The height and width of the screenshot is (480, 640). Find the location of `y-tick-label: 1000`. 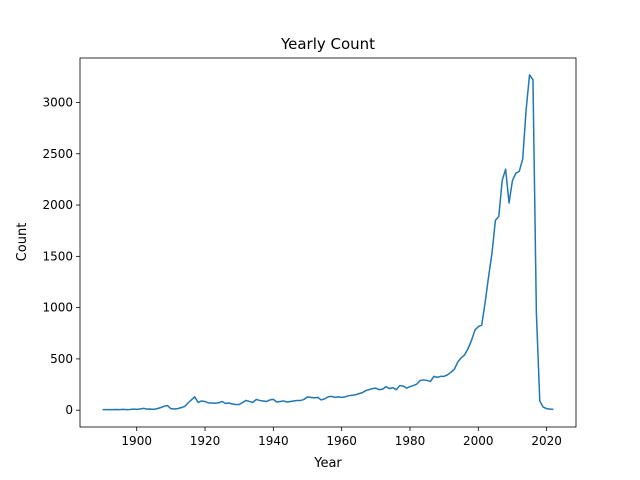

y-tick-label: 1000 is located at coordinates (57, 308).